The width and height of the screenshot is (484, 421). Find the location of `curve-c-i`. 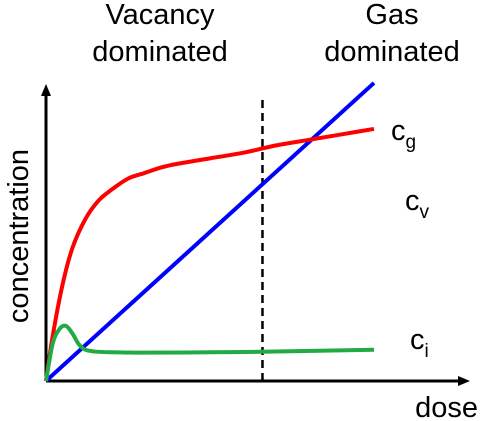

curve-c-i is located at coordinates (209, 352).